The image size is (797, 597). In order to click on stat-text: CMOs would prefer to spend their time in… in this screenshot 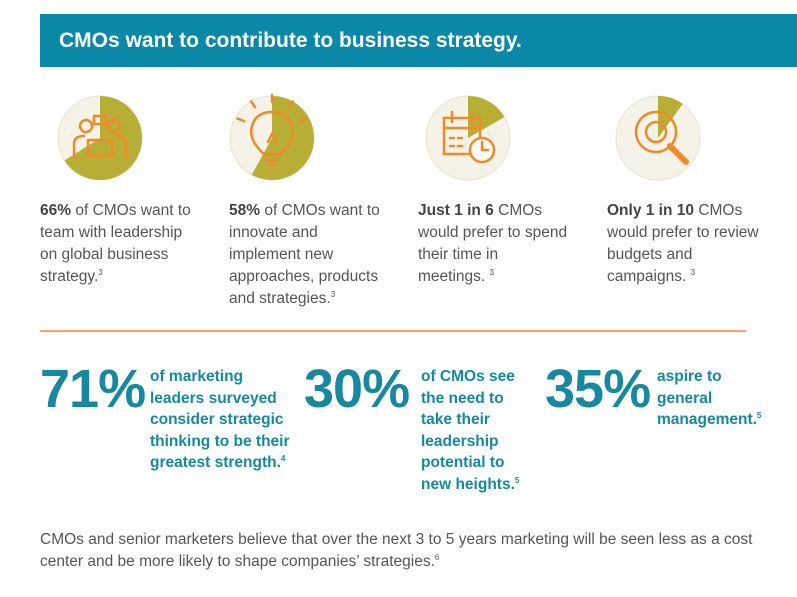, I will do `click(493, 243)`.